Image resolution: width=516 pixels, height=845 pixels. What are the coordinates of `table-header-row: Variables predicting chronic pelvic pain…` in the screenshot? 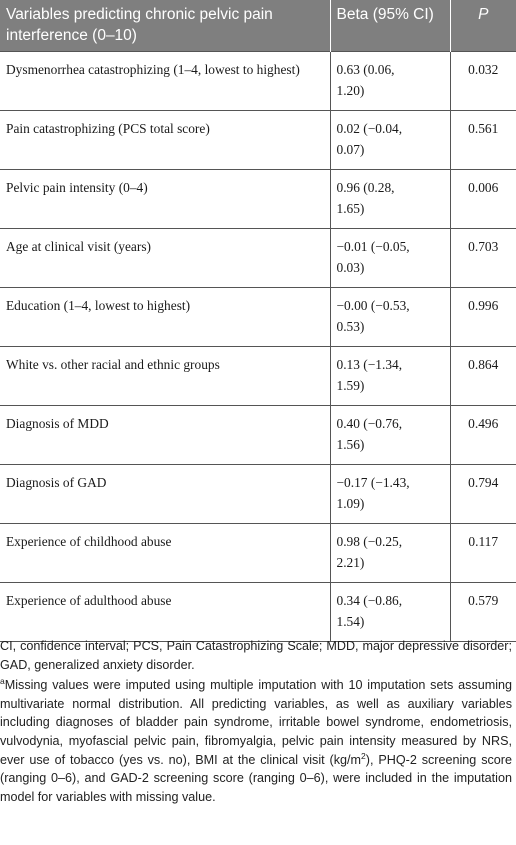 It's located at (258, 26).